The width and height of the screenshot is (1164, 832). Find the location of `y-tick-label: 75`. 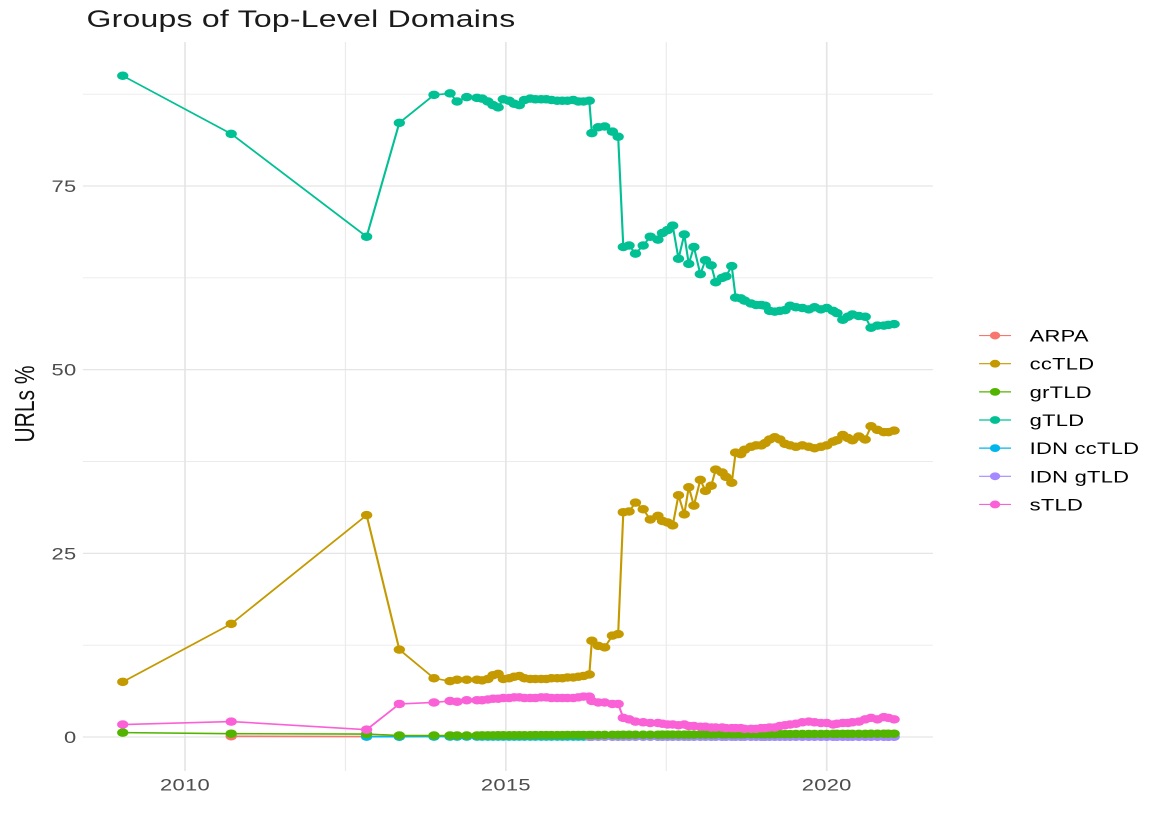

y-tick-label: 75 is located at coordinates (64, 187).